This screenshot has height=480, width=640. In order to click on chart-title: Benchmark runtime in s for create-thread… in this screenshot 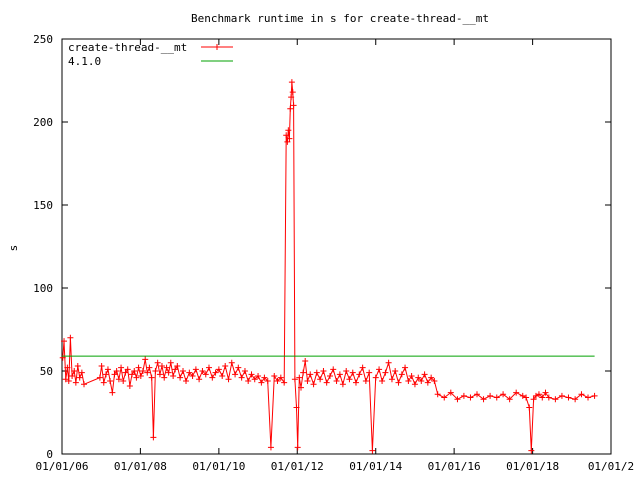, I will do `click(340, 18)`.